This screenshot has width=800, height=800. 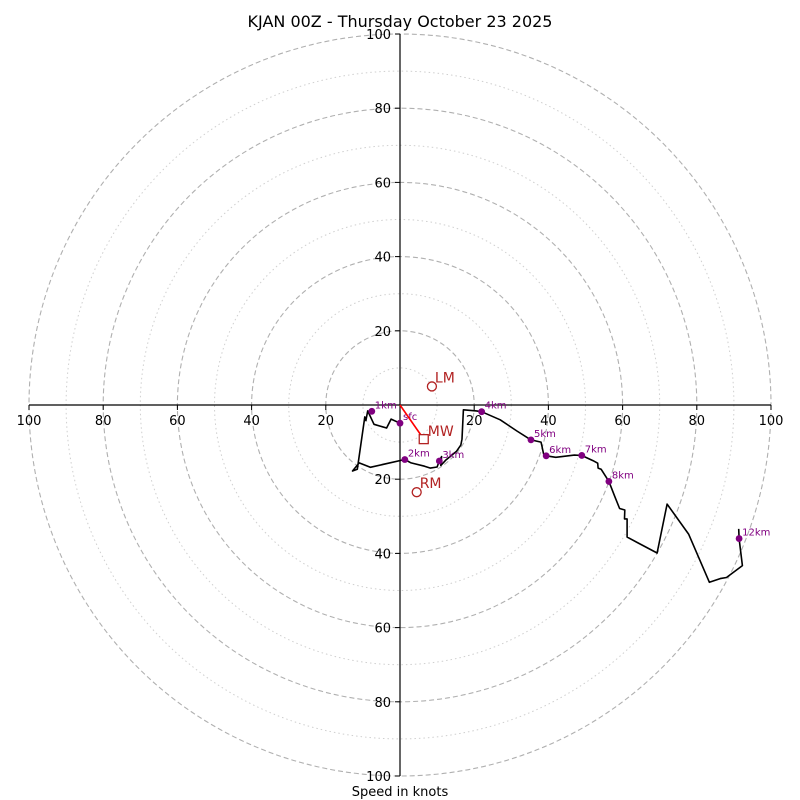 I want to click on height-label-3km: 3km, so click(x=453, y=455).